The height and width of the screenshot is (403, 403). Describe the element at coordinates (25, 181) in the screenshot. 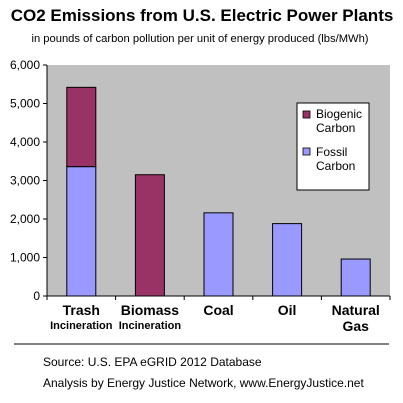

I see `y-tick-label: 3,000` at that location.